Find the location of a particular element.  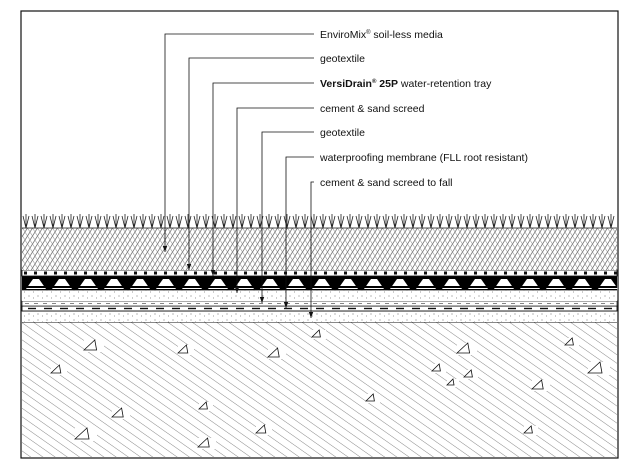

tray-base is located at coordinates (319, 287).